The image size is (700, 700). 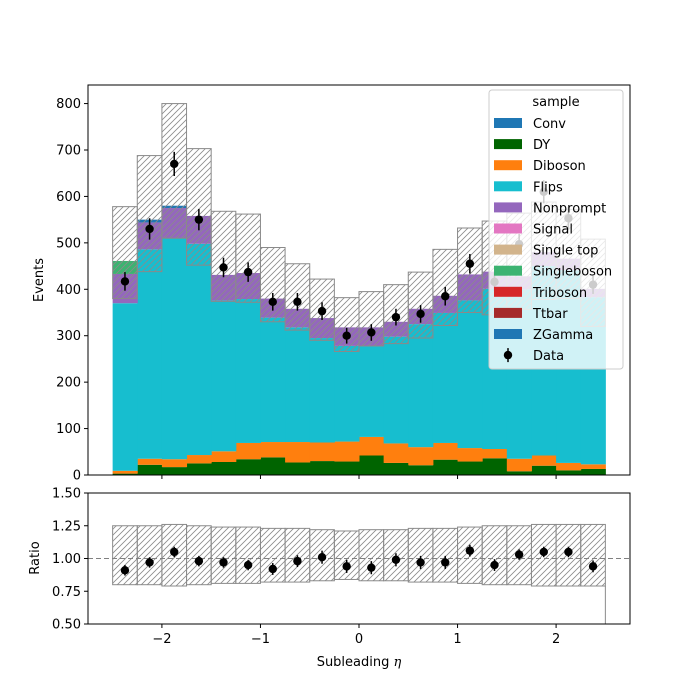 What do you see at coordinates (565, 251) in the screenshot?
I see `legend-label: Single top` at bounding box center [565, 251].